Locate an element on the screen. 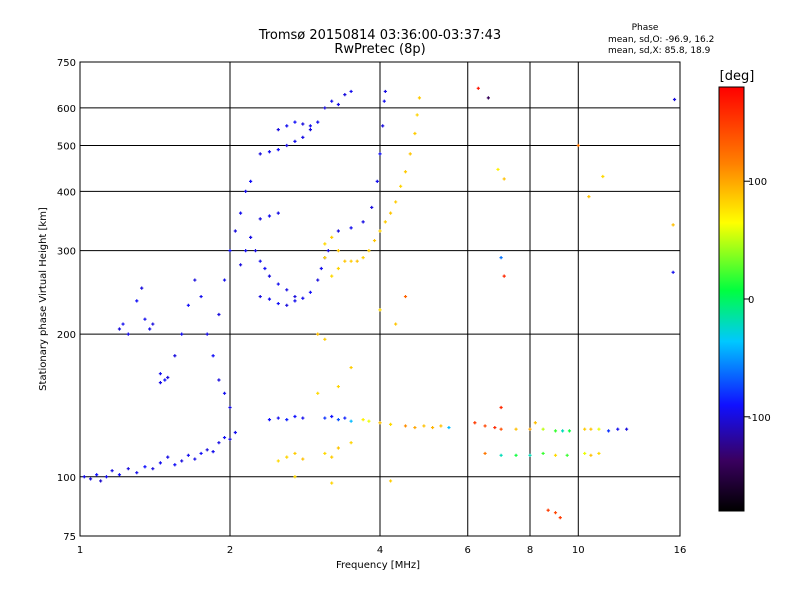 This screenshot has height=604, width=800. chart-subtitle: RwPretec (8p) is located at coordinates (379, 49).